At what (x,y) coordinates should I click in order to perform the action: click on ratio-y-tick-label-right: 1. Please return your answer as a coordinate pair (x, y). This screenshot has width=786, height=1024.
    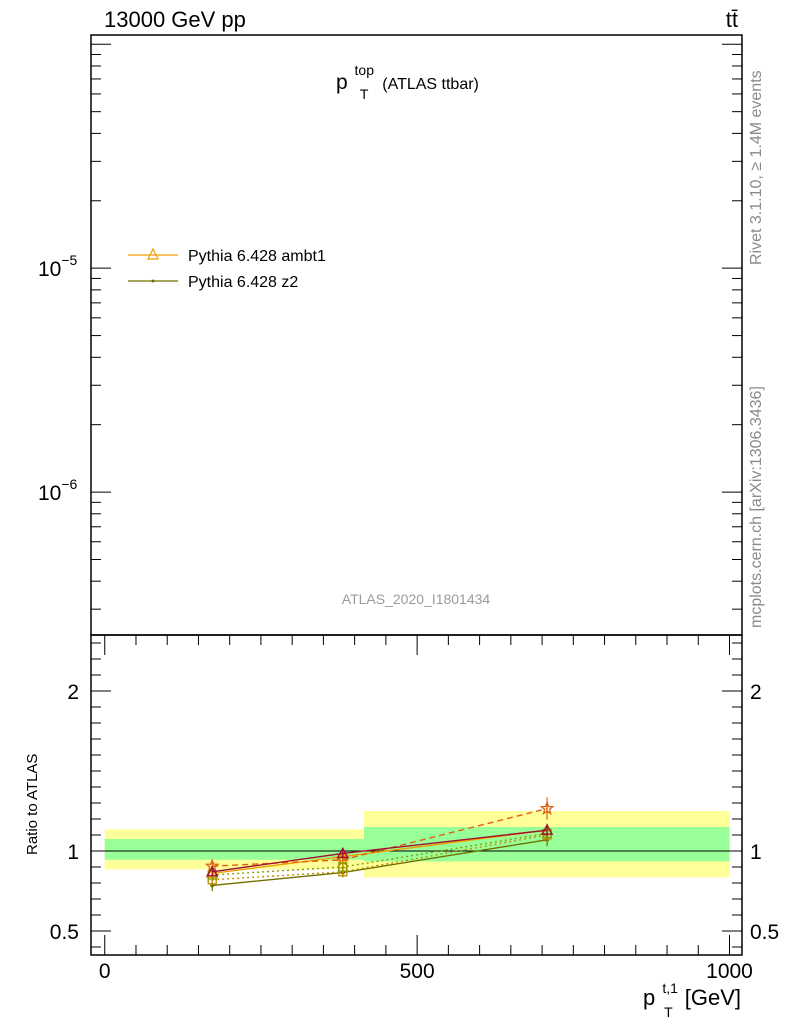
    Looking at the image, I should click on (756, 852).